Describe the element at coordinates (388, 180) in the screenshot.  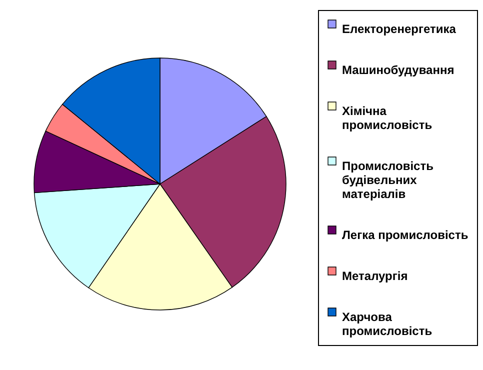
I see `legend-label: Промисловість будівельних матеріалів` at that location.